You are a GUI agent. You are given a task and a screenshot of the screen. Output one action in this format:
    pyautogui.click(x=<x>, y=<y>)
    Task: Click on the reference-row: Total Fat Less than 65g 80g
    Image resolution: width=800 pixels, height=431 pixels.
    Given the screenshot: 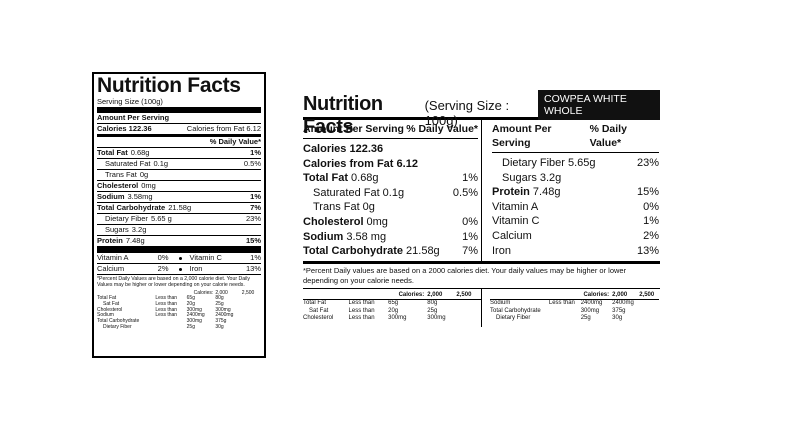 What is the action you would take?
    pyautogui.click(x=392, y=304)
    